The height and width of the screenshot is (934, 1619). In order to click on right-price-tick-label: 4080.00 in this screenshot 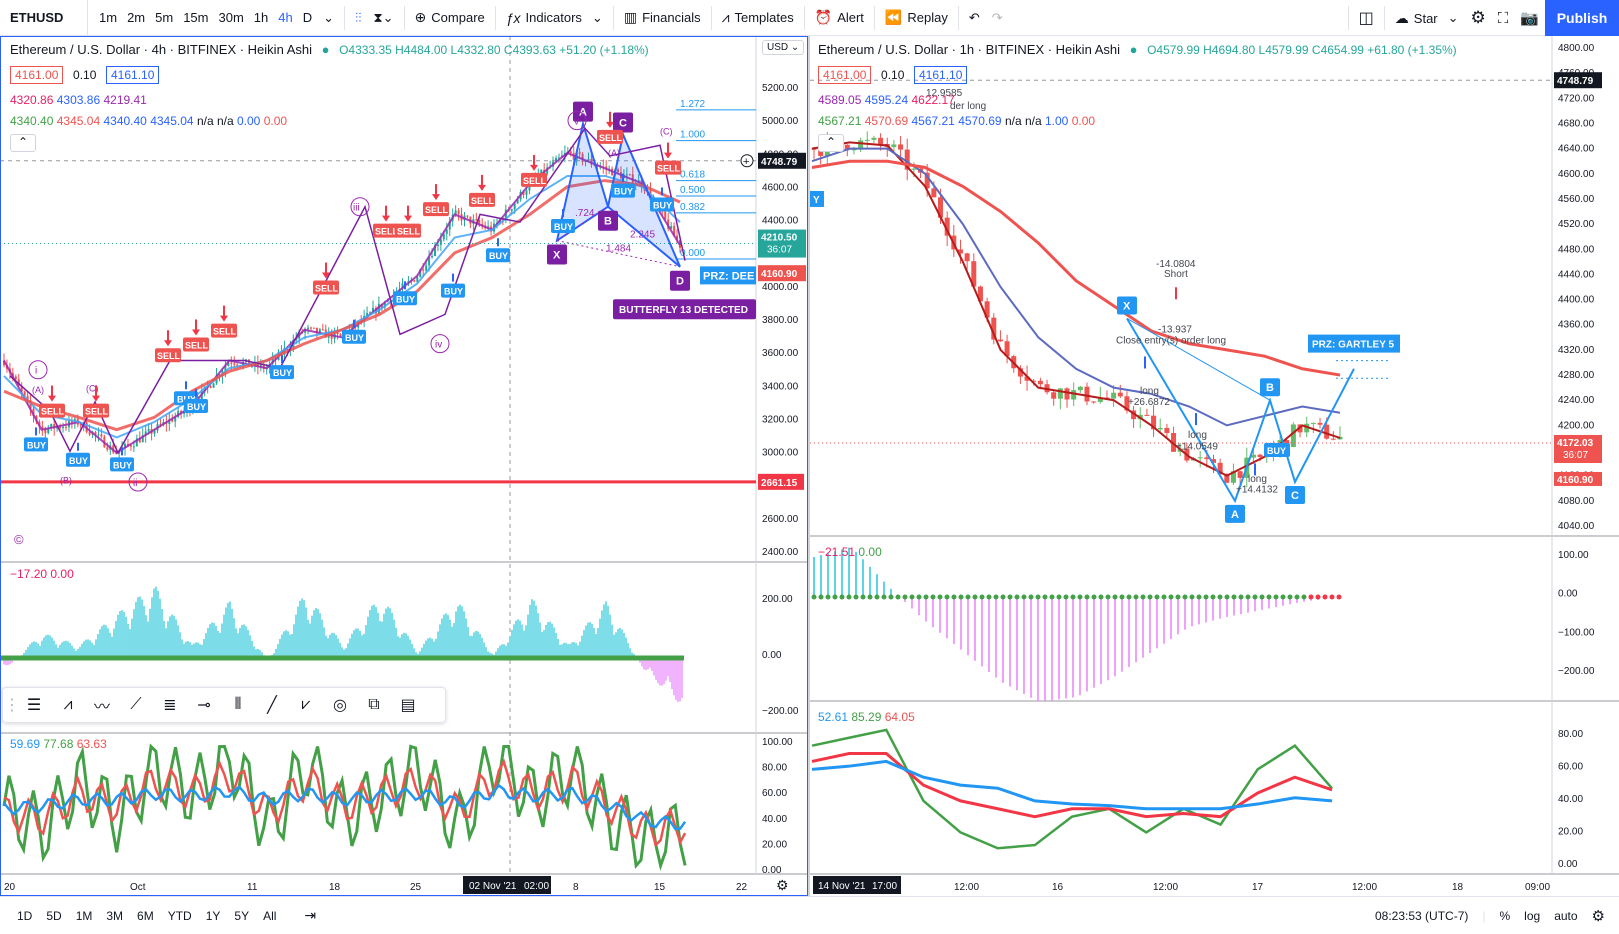, I will do `click(1576, 501)`.